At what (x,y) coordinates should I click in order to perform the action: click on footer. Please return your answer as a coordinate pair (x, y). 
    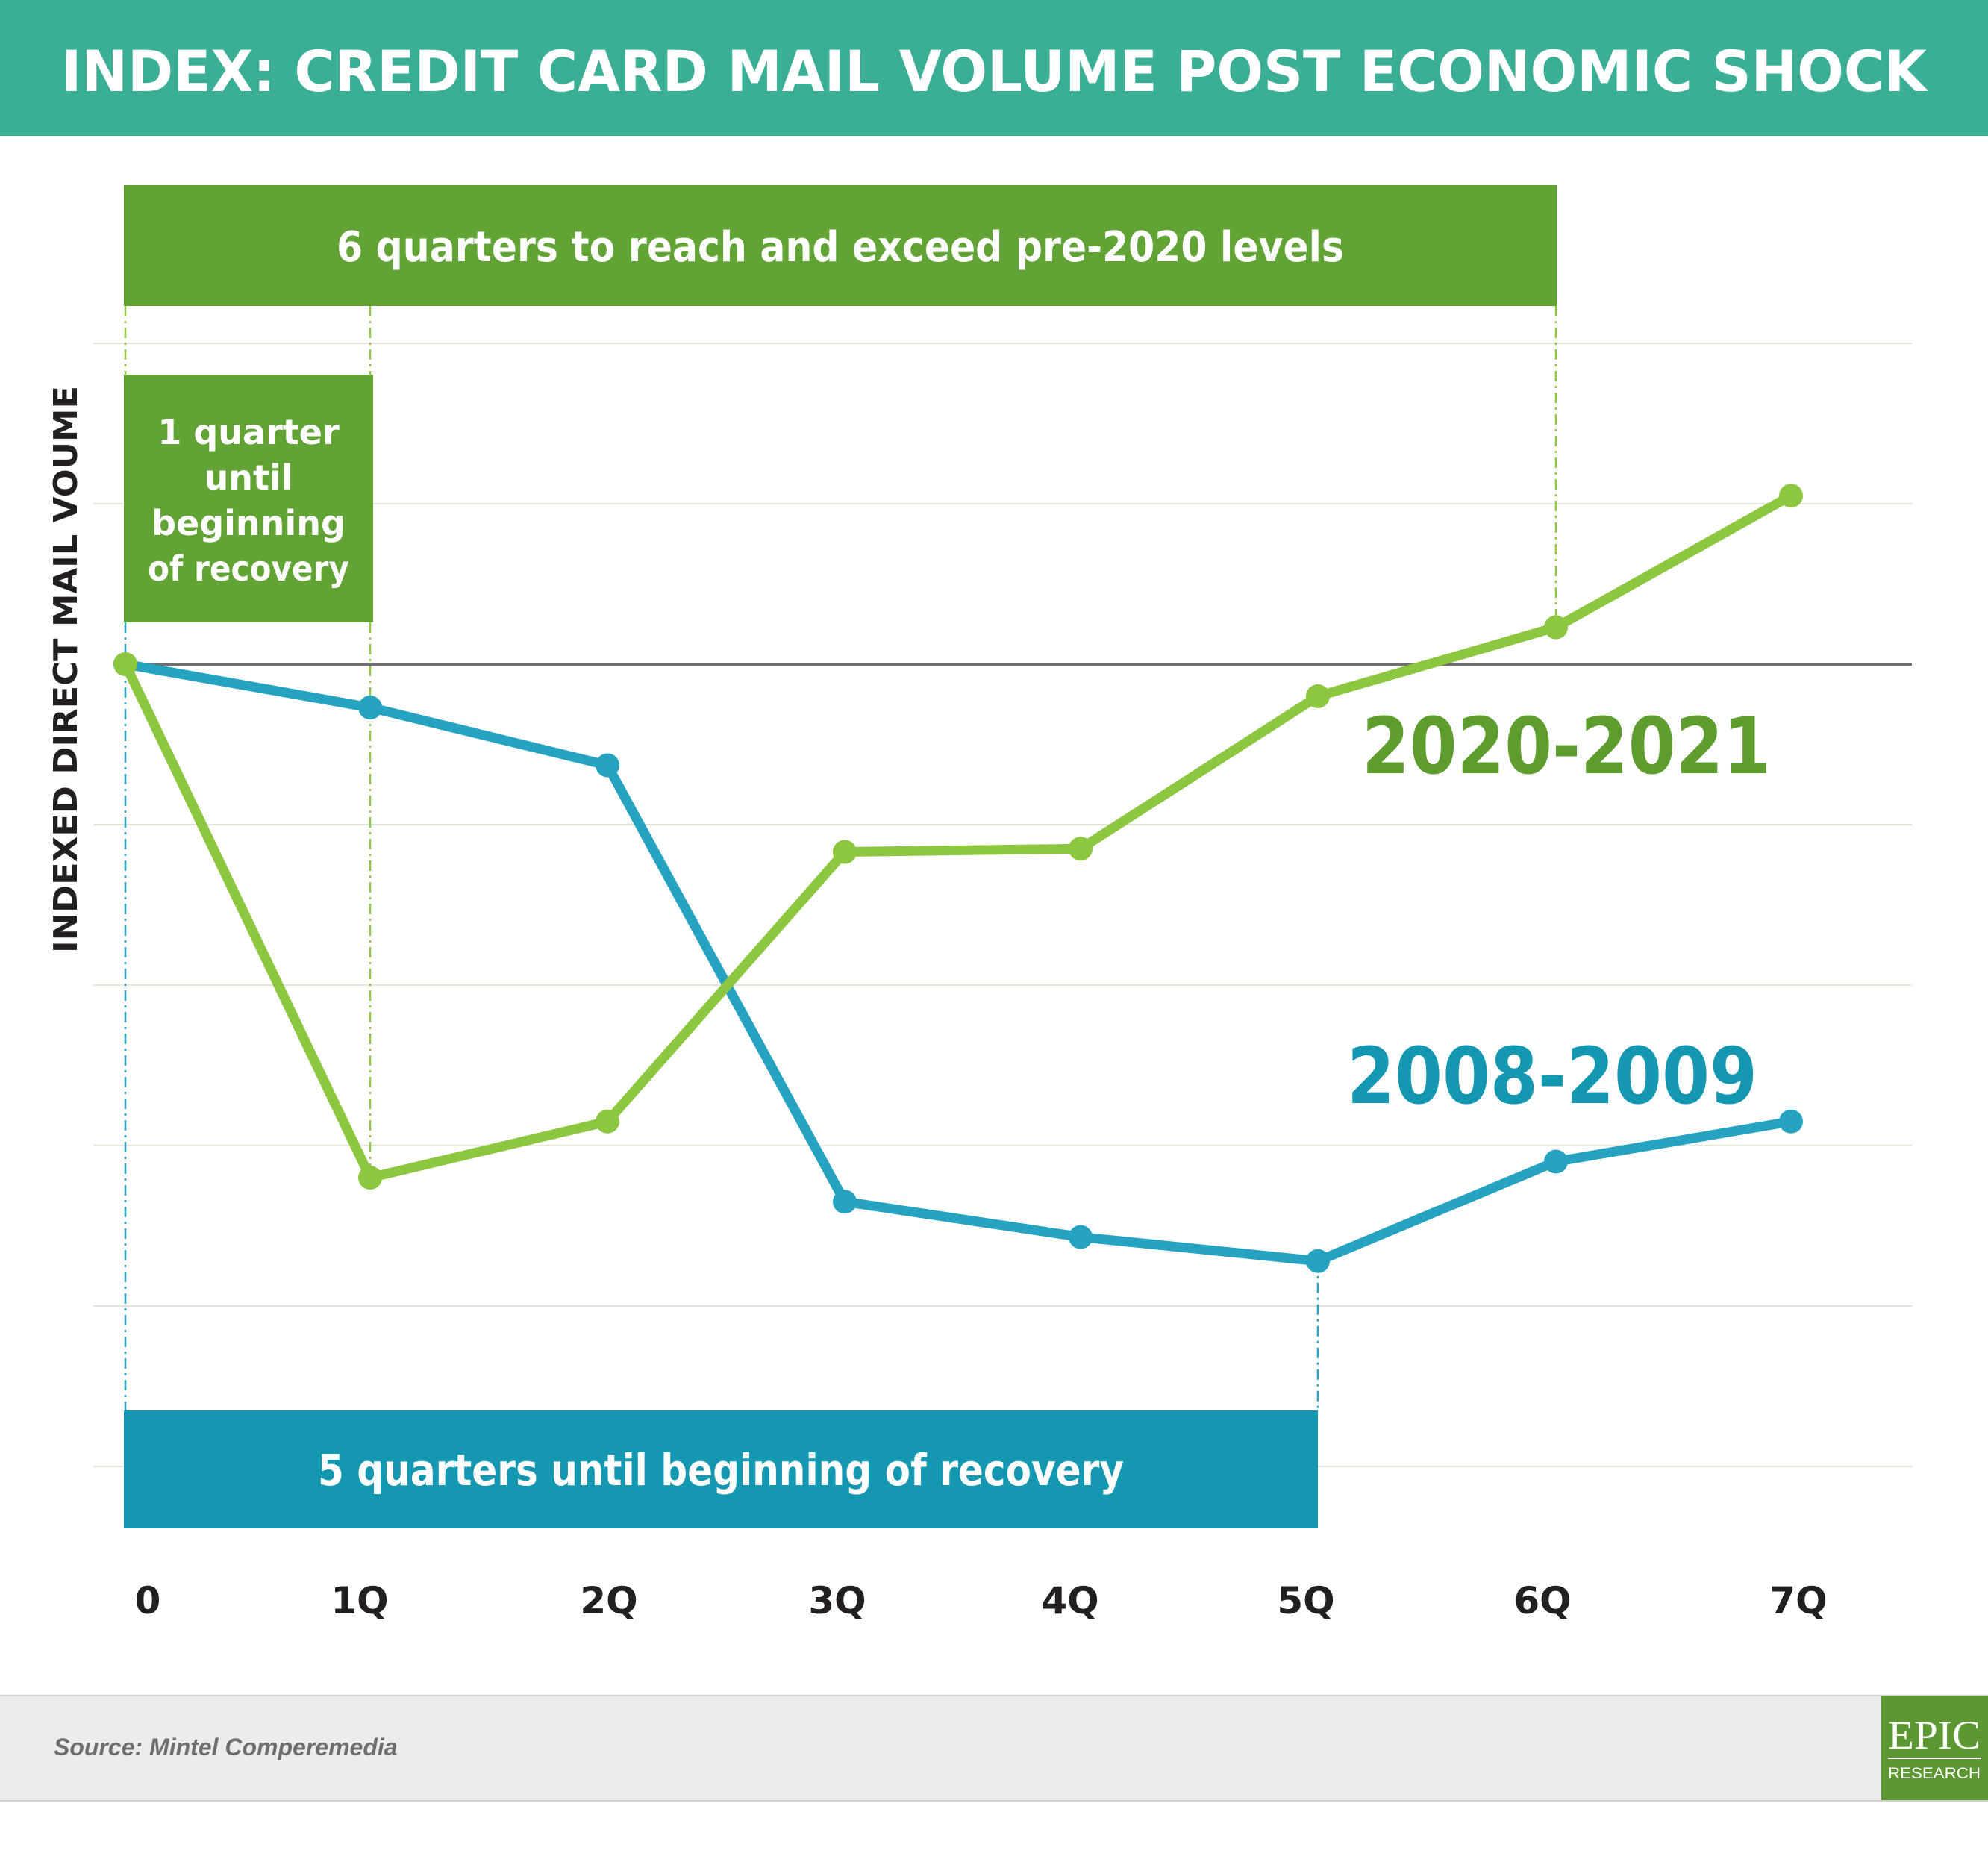
    Looking at the image, I should click on (994, 1748).